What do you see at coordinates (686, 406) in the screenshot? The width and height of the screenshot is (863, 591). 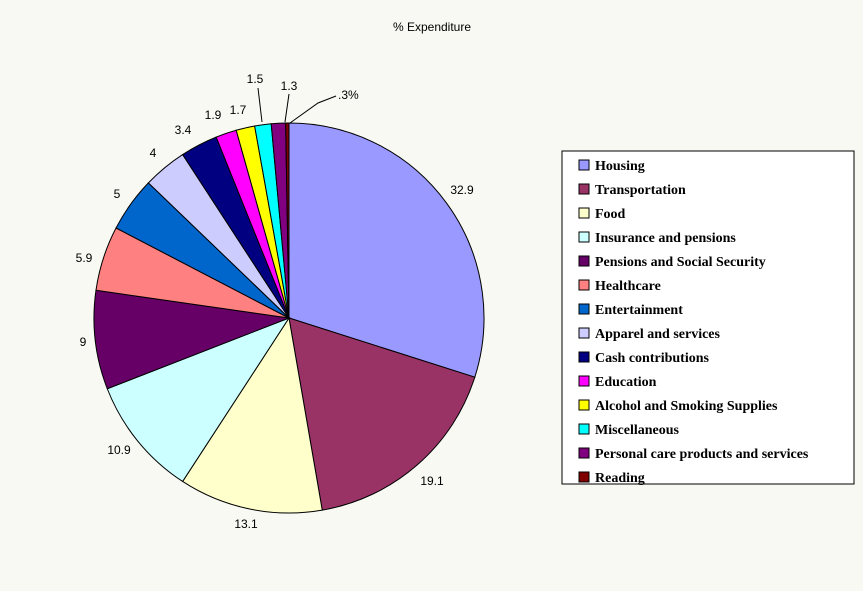 I see `legend-label: Alcohol and Smoking Supplies` at bounding box center [686, 406].